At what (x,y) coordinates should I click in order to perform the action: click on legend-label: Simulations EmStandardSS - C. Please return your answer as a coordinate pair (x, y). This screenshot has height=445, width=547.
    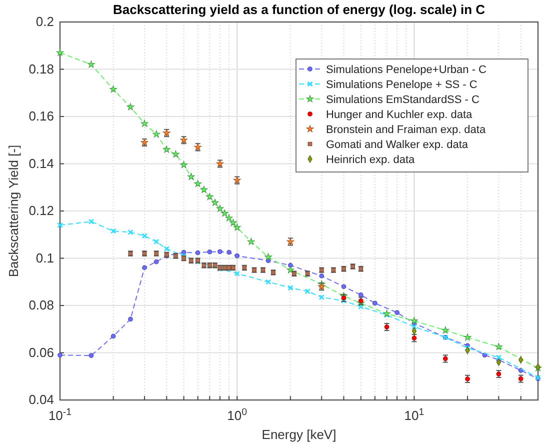
    Looking at the image, I should click on (403, 100).